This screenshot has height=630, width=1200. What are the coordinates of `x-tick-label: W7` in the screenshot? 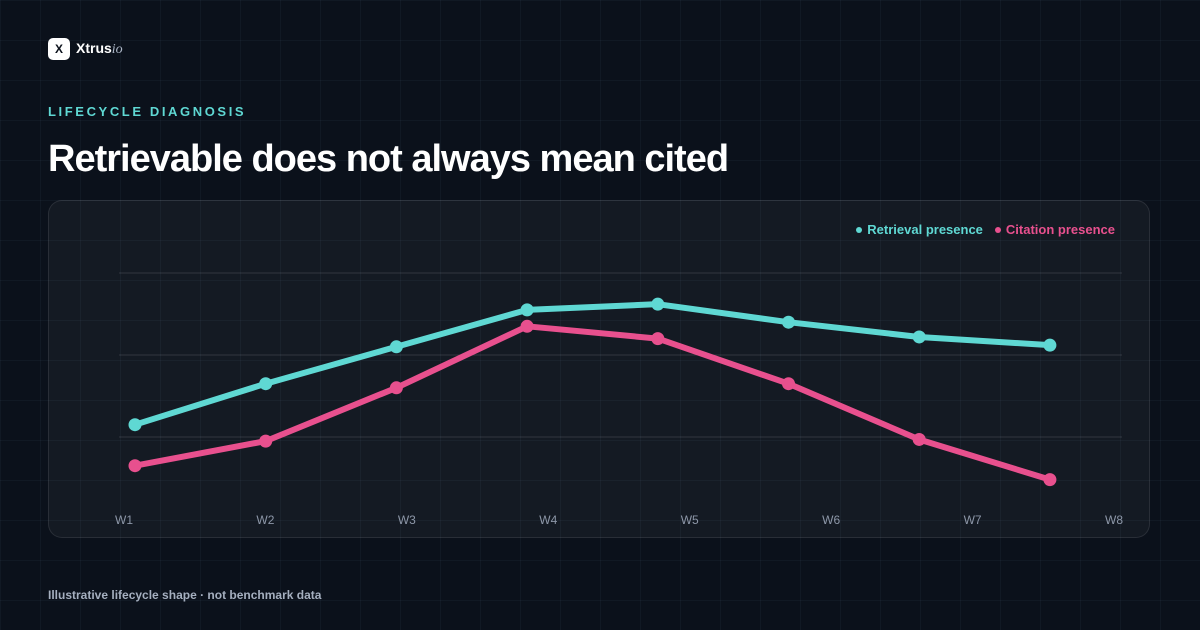 It's located at (973, 520).